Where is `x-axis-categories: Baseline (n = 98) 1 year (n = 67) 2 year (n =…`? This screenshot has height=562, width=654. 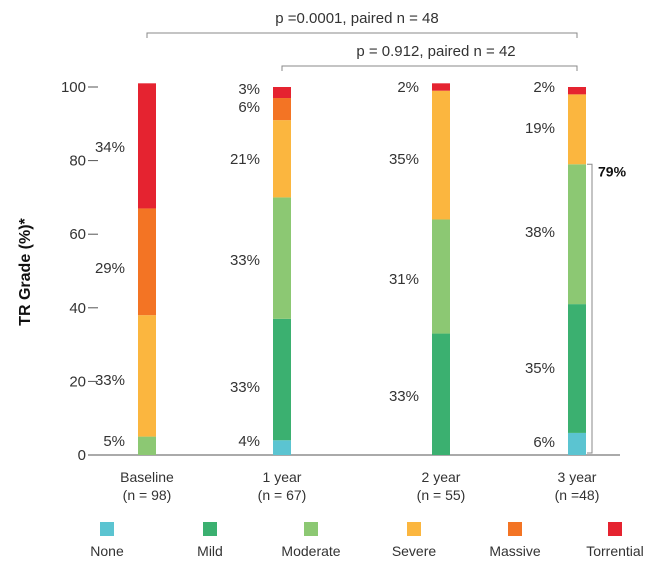 x-axis-categories: Baseline (n = 98) 1 year (n = 67) 2 year (n =… is located at coordinates (359, 486).